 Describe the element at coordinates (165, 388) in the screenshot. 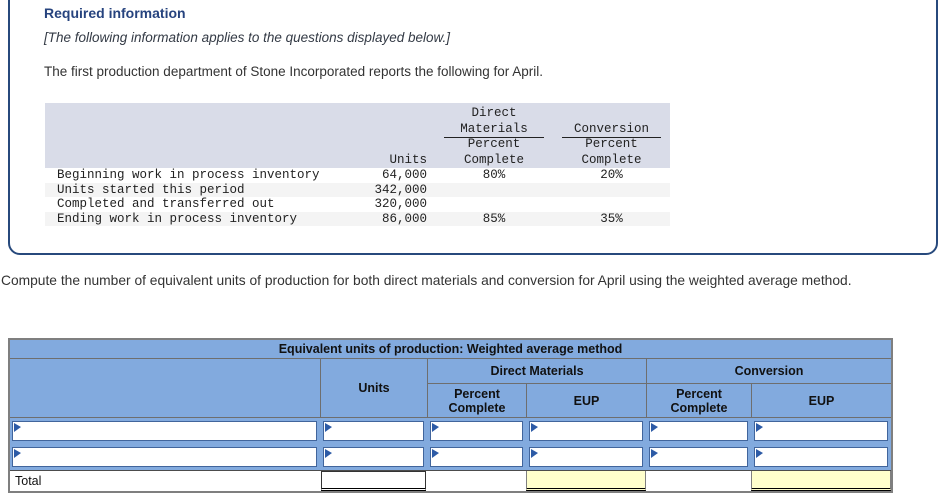

I see `answer-header-blank` at that location.